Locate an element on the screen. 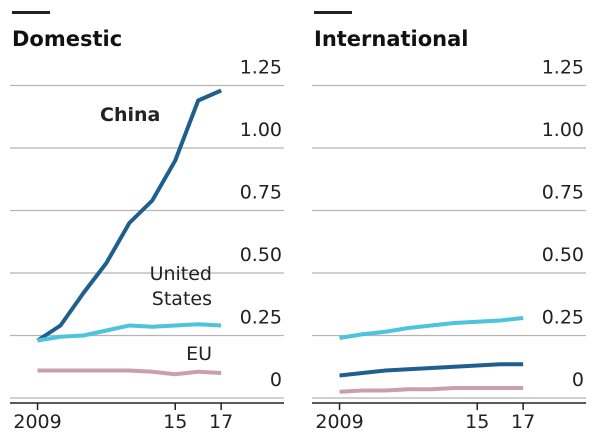  series-label: China is located at coordinates (130, 115).